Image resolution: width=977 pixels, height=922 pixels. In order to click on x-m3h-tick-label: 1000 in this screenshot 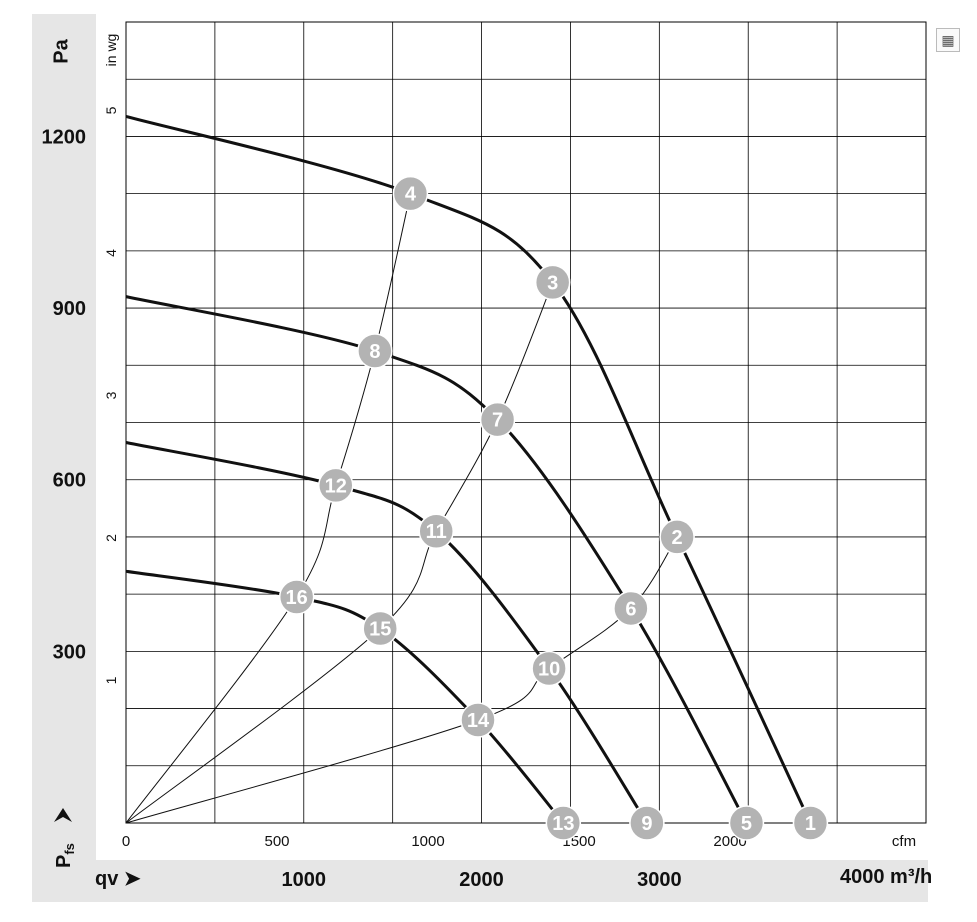, I will do `click(304, 880)`.